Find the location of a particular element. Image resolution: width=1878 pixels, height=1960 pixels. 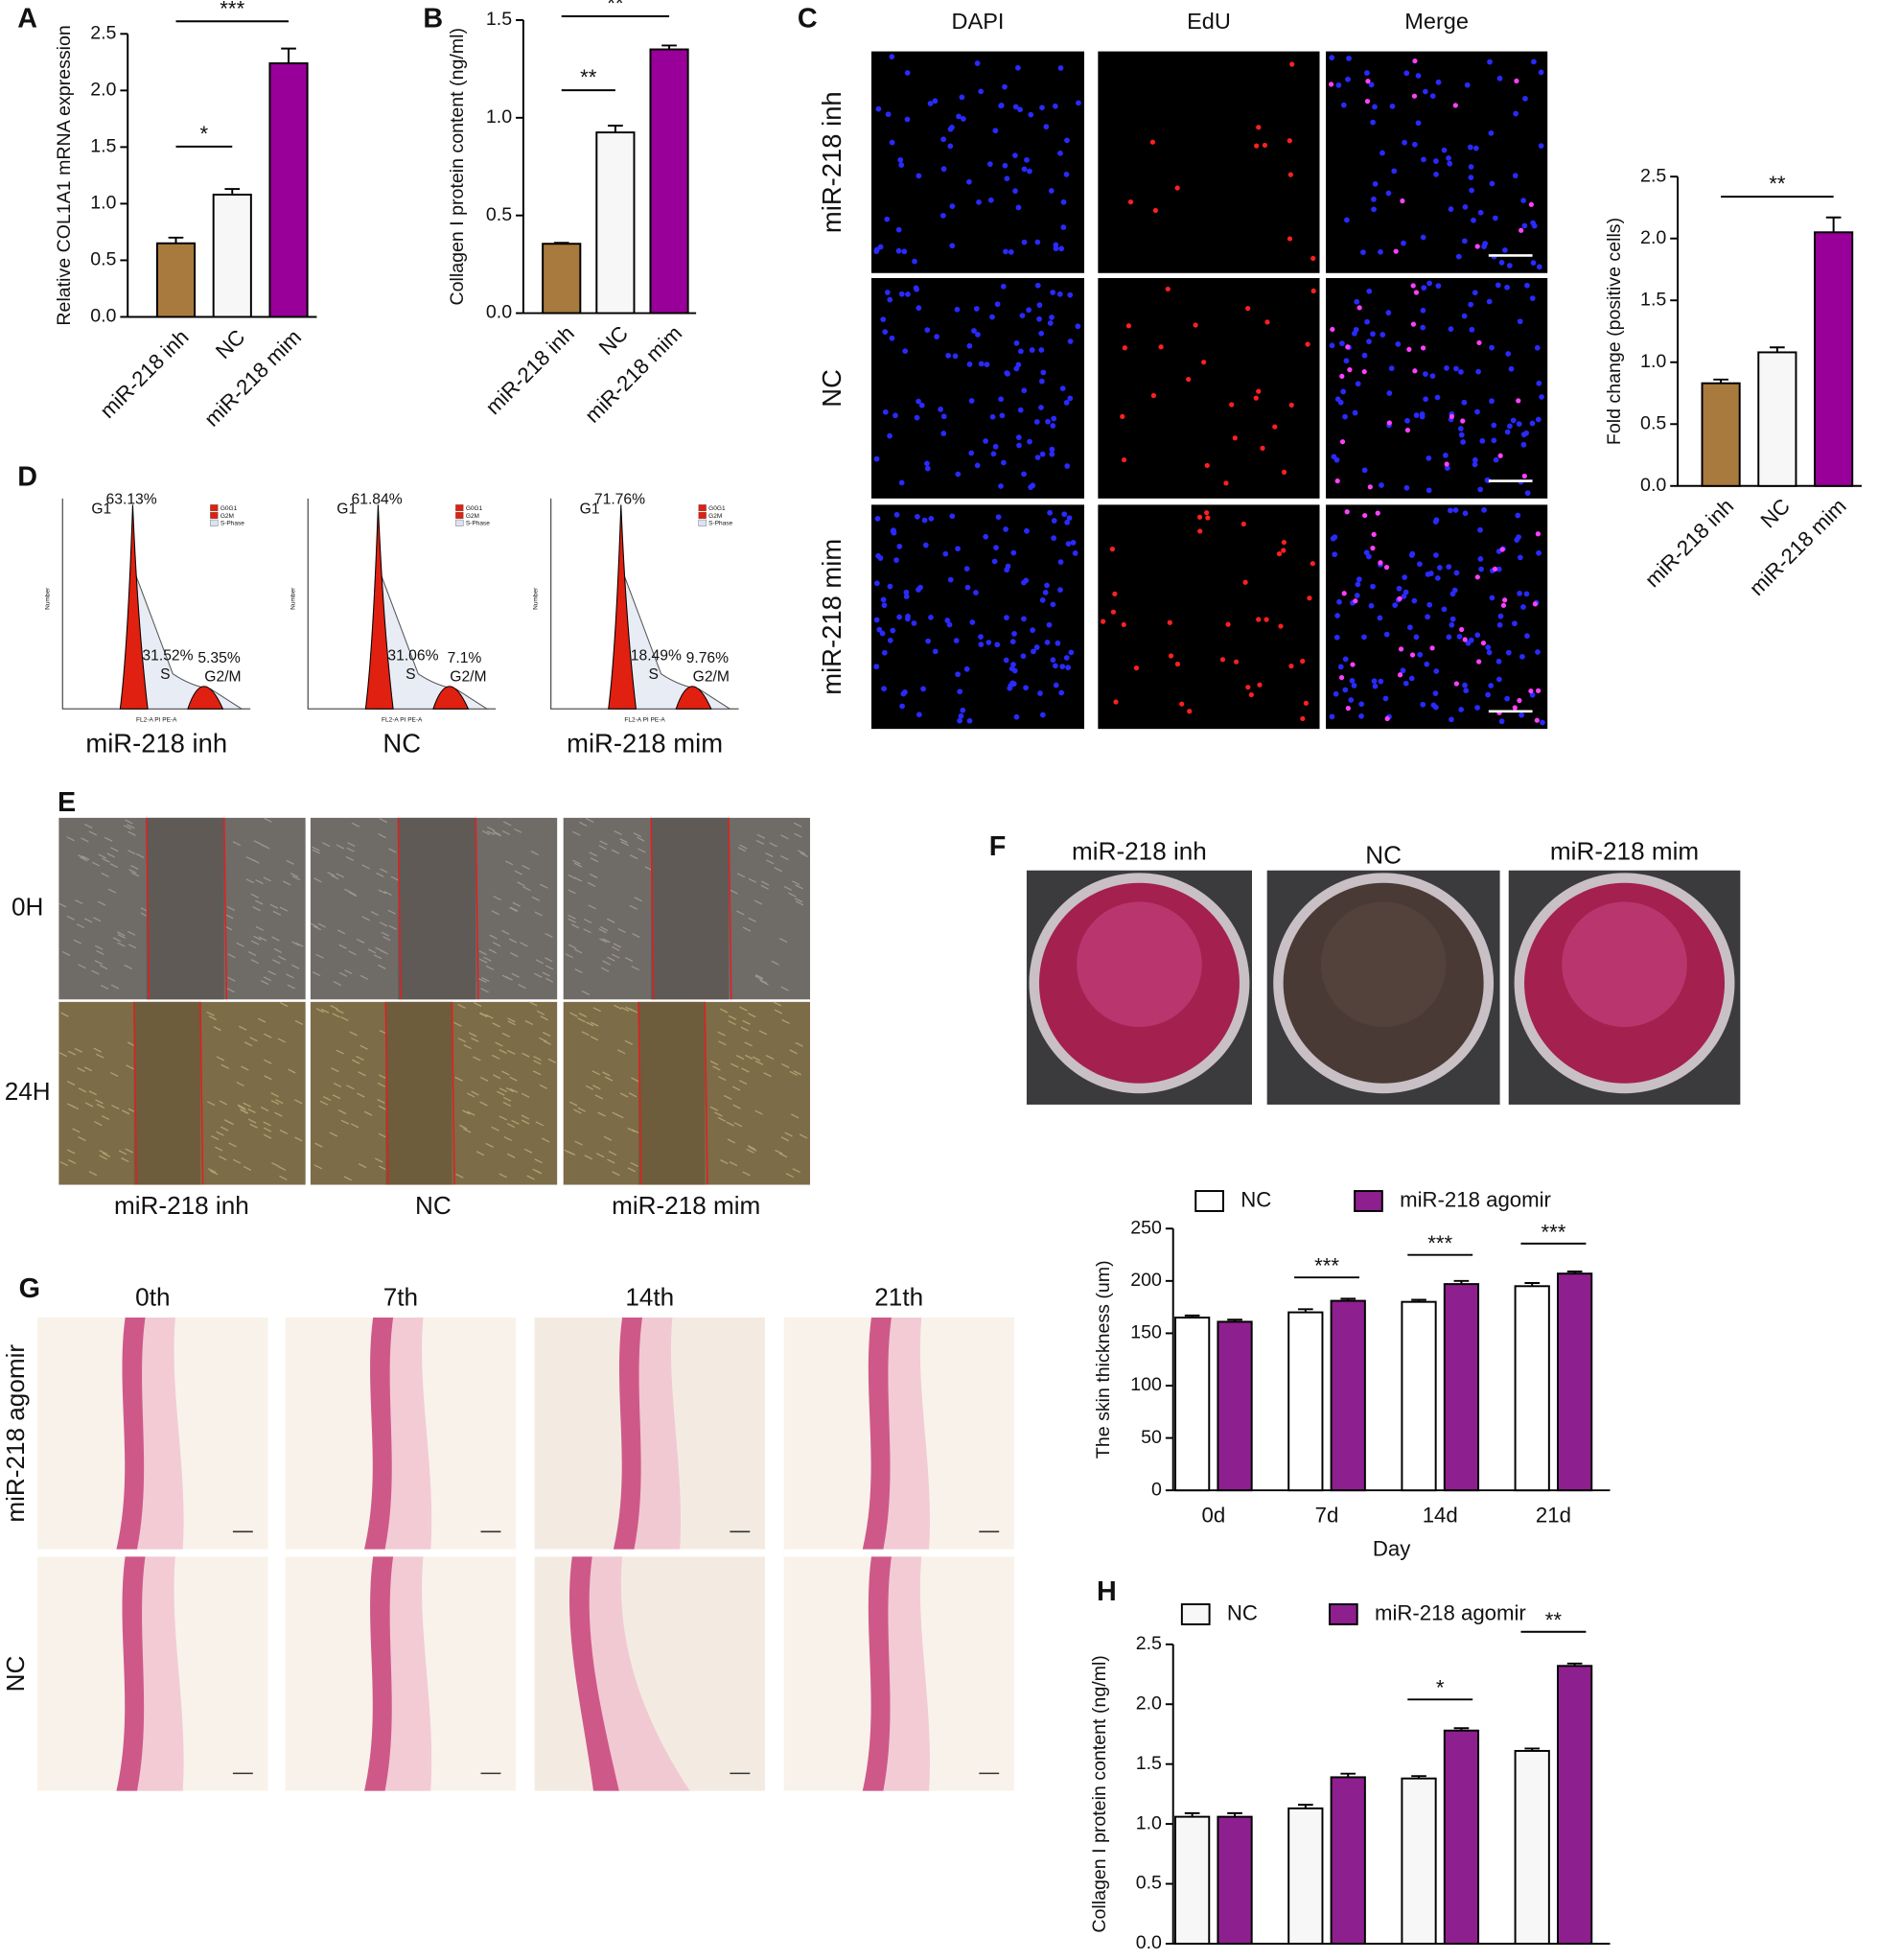

epidermis is located at coordinates (379, 1673).